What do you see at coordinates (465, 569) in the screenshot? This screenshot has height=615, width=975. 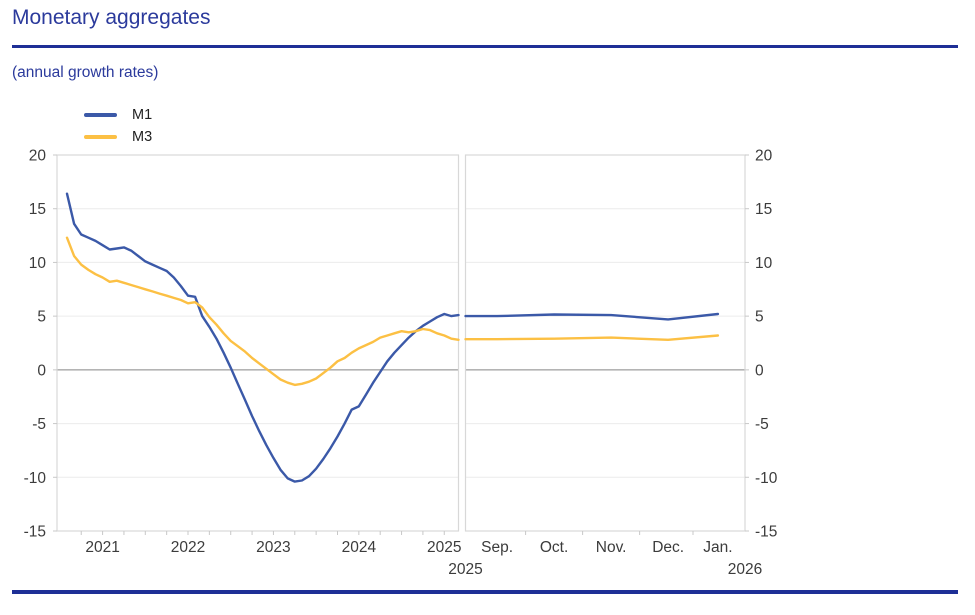 I see `x-axis-subyear-label: 2025` at bounding box center [465, 569].